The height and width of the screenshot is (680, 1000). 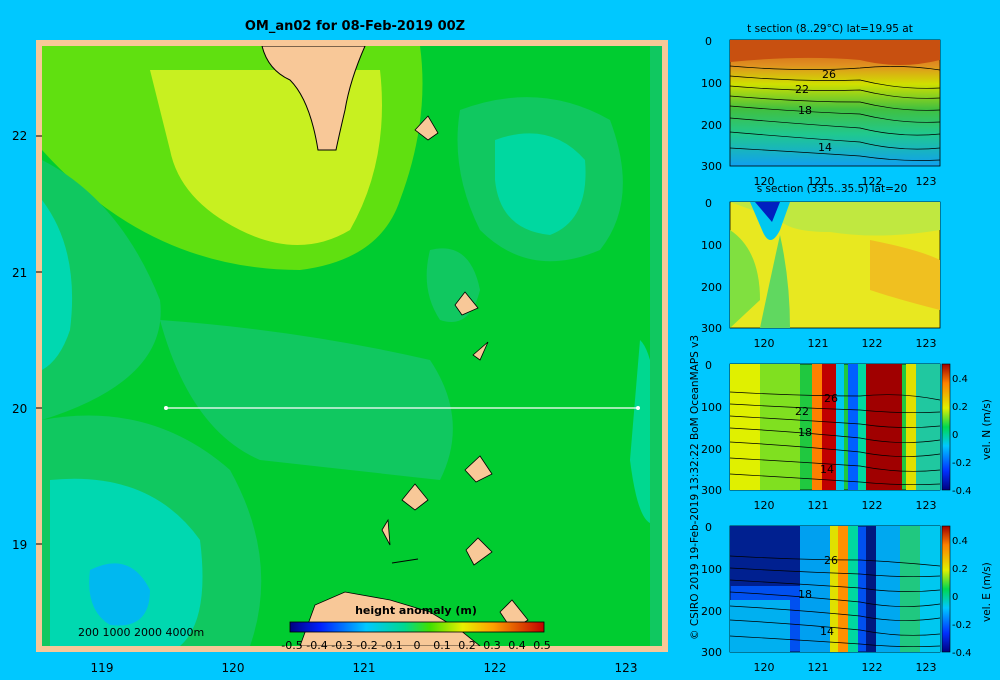 What do you see at coordinates (355, 26) in the screenshot?
I see `map-title: OM_an02 for 08-Feb-2019 00Z` at bounding box center [355, 26].